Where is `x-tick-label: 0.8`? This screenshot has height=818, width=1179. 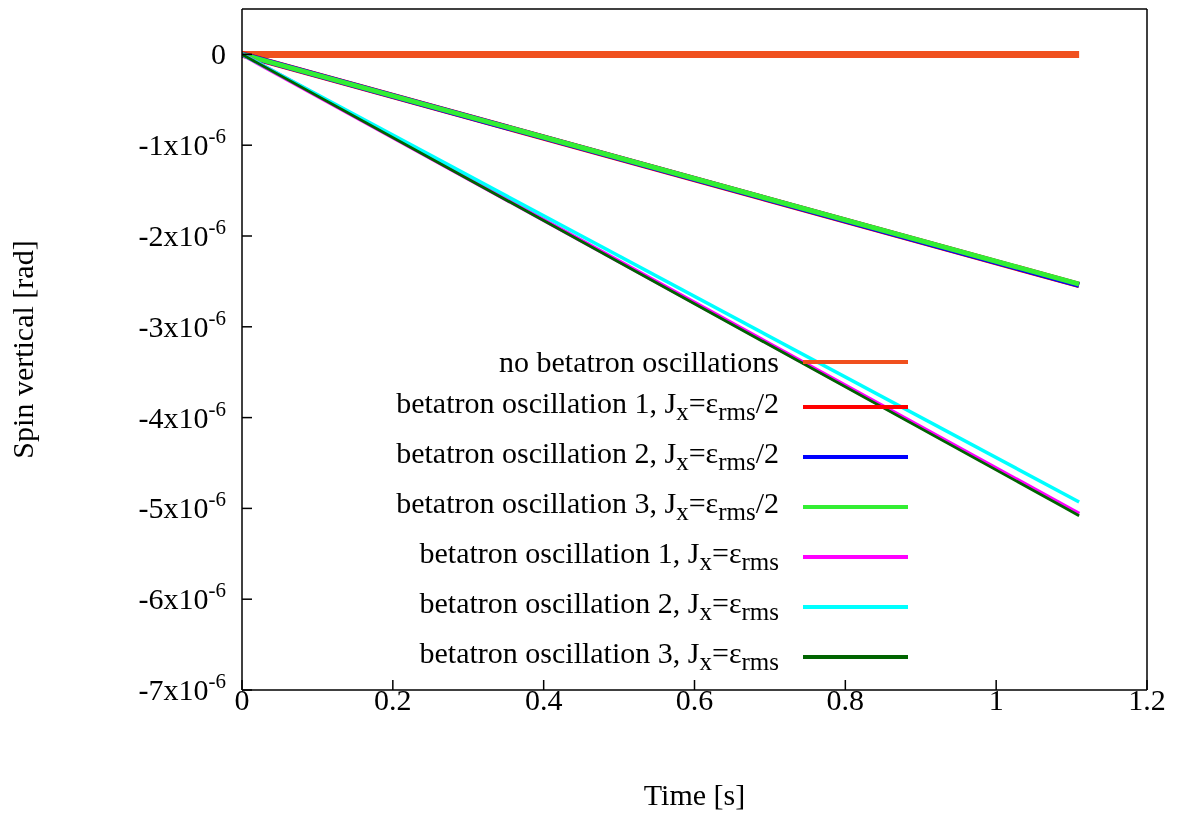
x-tick-label: 0.8 is located at coordinates (845, 699).